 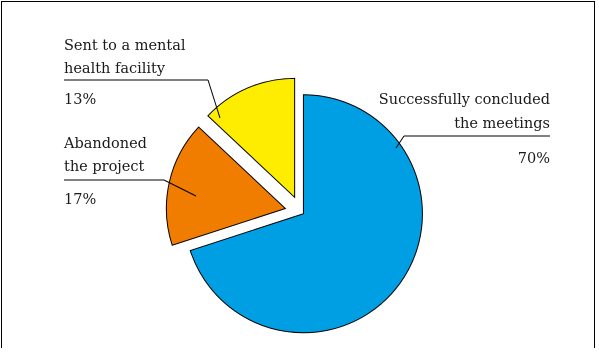 I want to click on slice-value-concluded: 70%, so click(x=534, y=159).